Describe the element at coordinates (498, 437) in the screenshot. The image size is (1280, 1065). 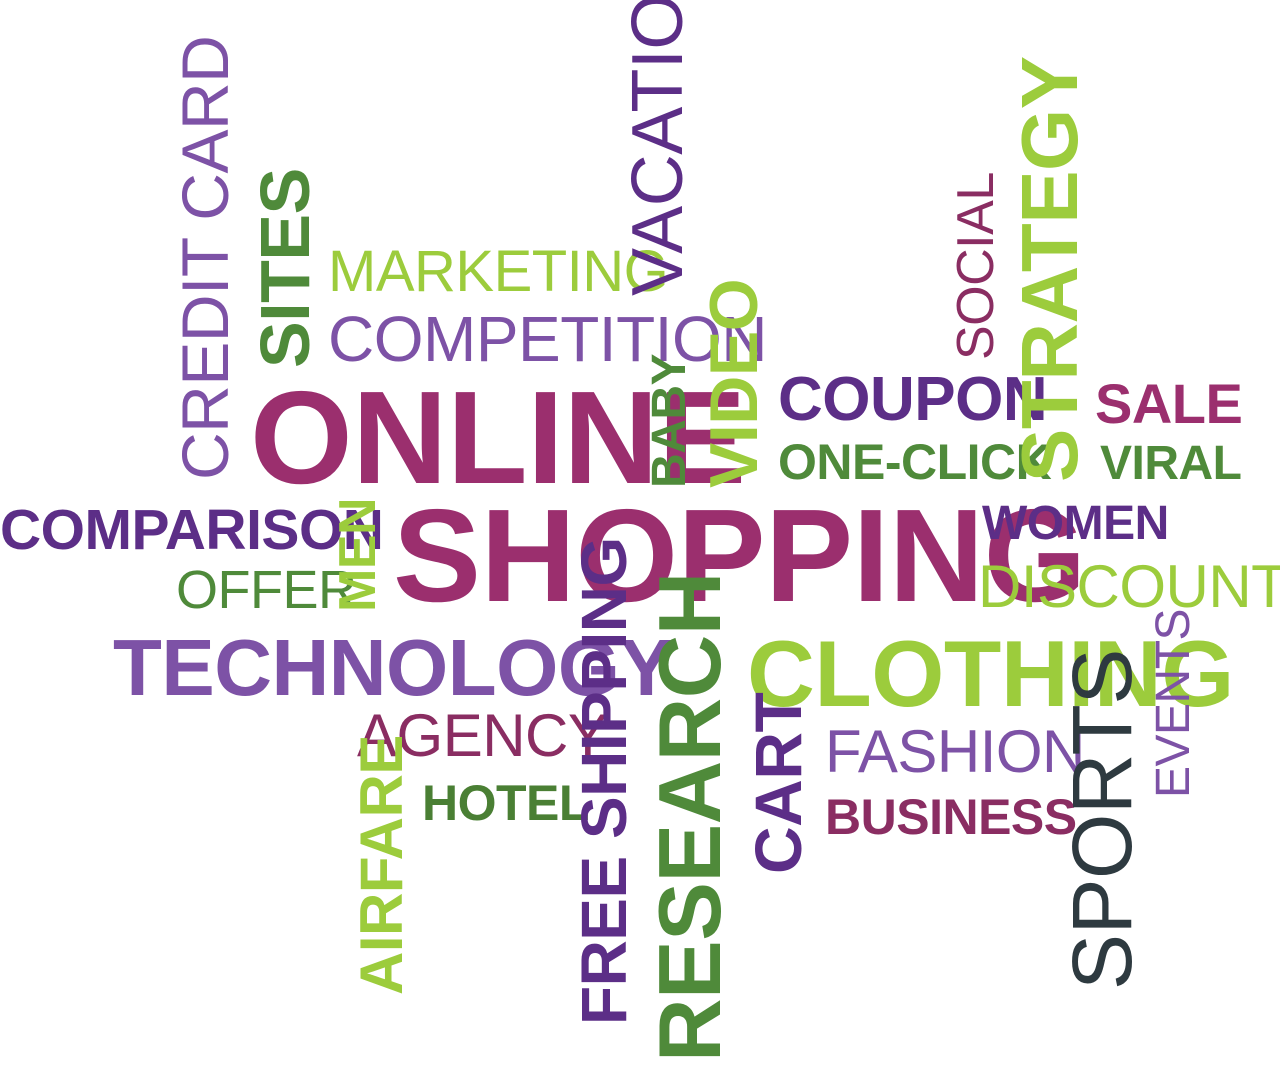
I see `word-online: ONLINE` at that location.